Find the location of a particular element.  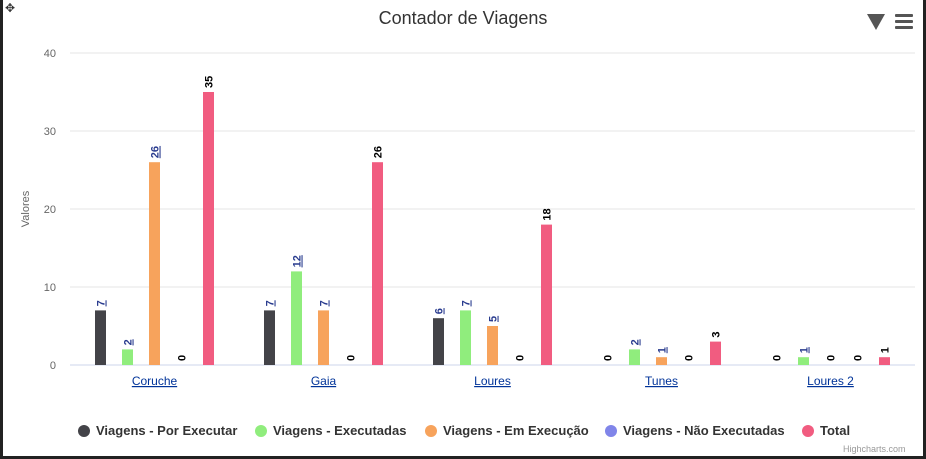

x-category-label: Coruche is located at coordinates (155, 381).